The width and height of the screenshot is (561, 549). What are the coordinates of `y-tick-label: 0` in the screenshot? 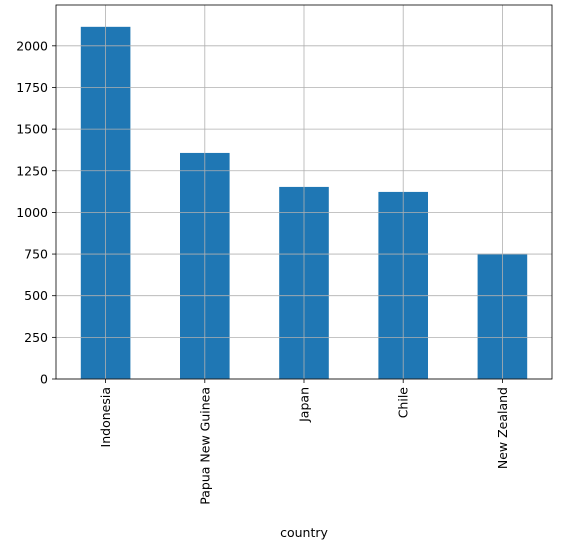 It's located at (44, 379).